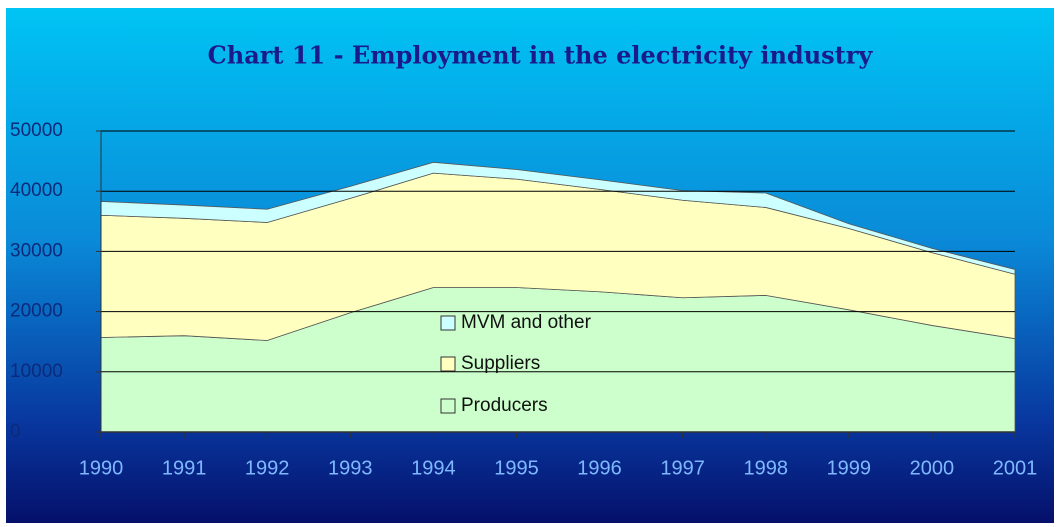 This screenshot has height=527, width=1058. What do you see at coordinates (500, 363) in the screenshot?
I see `legend-label: Suppliers` at bounding box center [500, 363].